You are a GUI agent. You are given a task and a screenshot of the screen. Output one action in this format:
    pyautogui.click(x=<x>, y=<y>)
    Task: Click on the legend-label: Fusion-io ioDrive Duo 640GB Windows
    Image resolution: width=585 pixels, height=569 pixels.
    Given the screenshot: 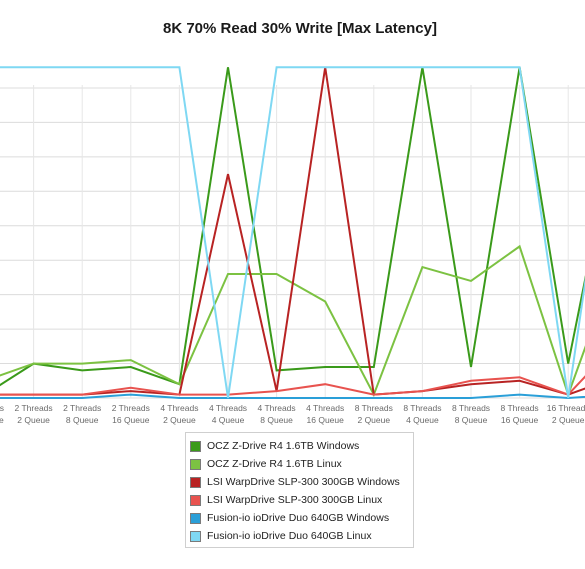 What is the action you would take?
    pyautogui.click(x=298, y=518)
    